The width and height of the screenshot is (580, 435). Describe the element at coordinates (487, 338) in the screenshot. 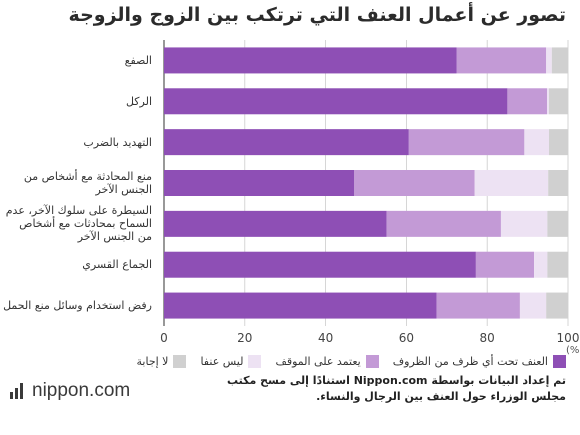

I see `x-tick-label: 80` at that location.